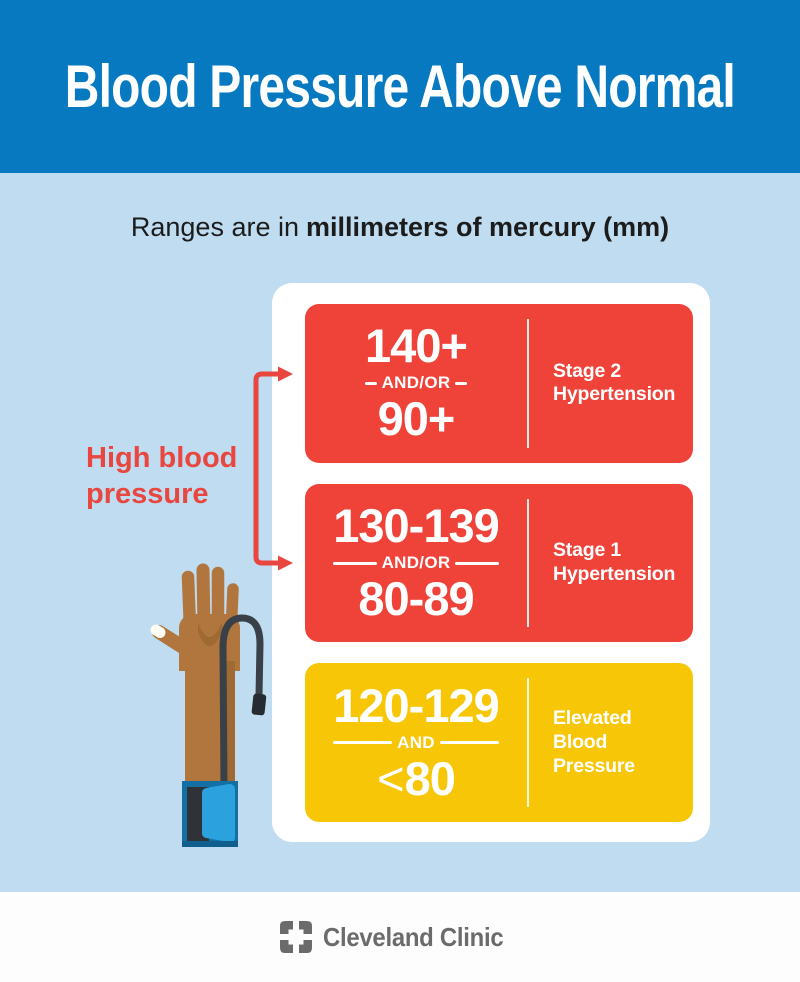  I want to click on high-bp-bracket-arrows-icon, so click(273, 468).